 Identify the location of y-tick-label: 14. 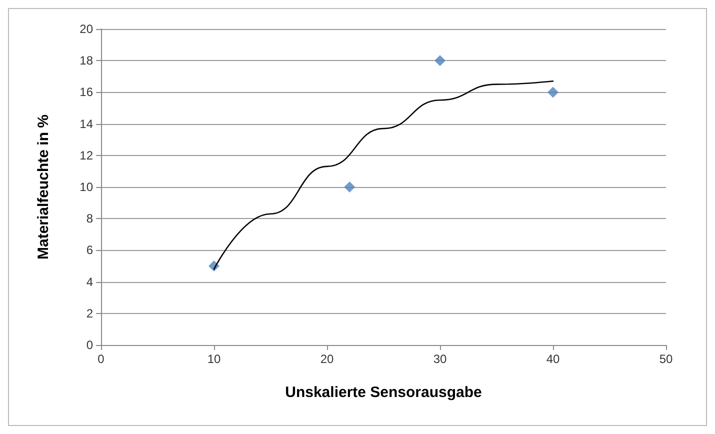
(87, 123).